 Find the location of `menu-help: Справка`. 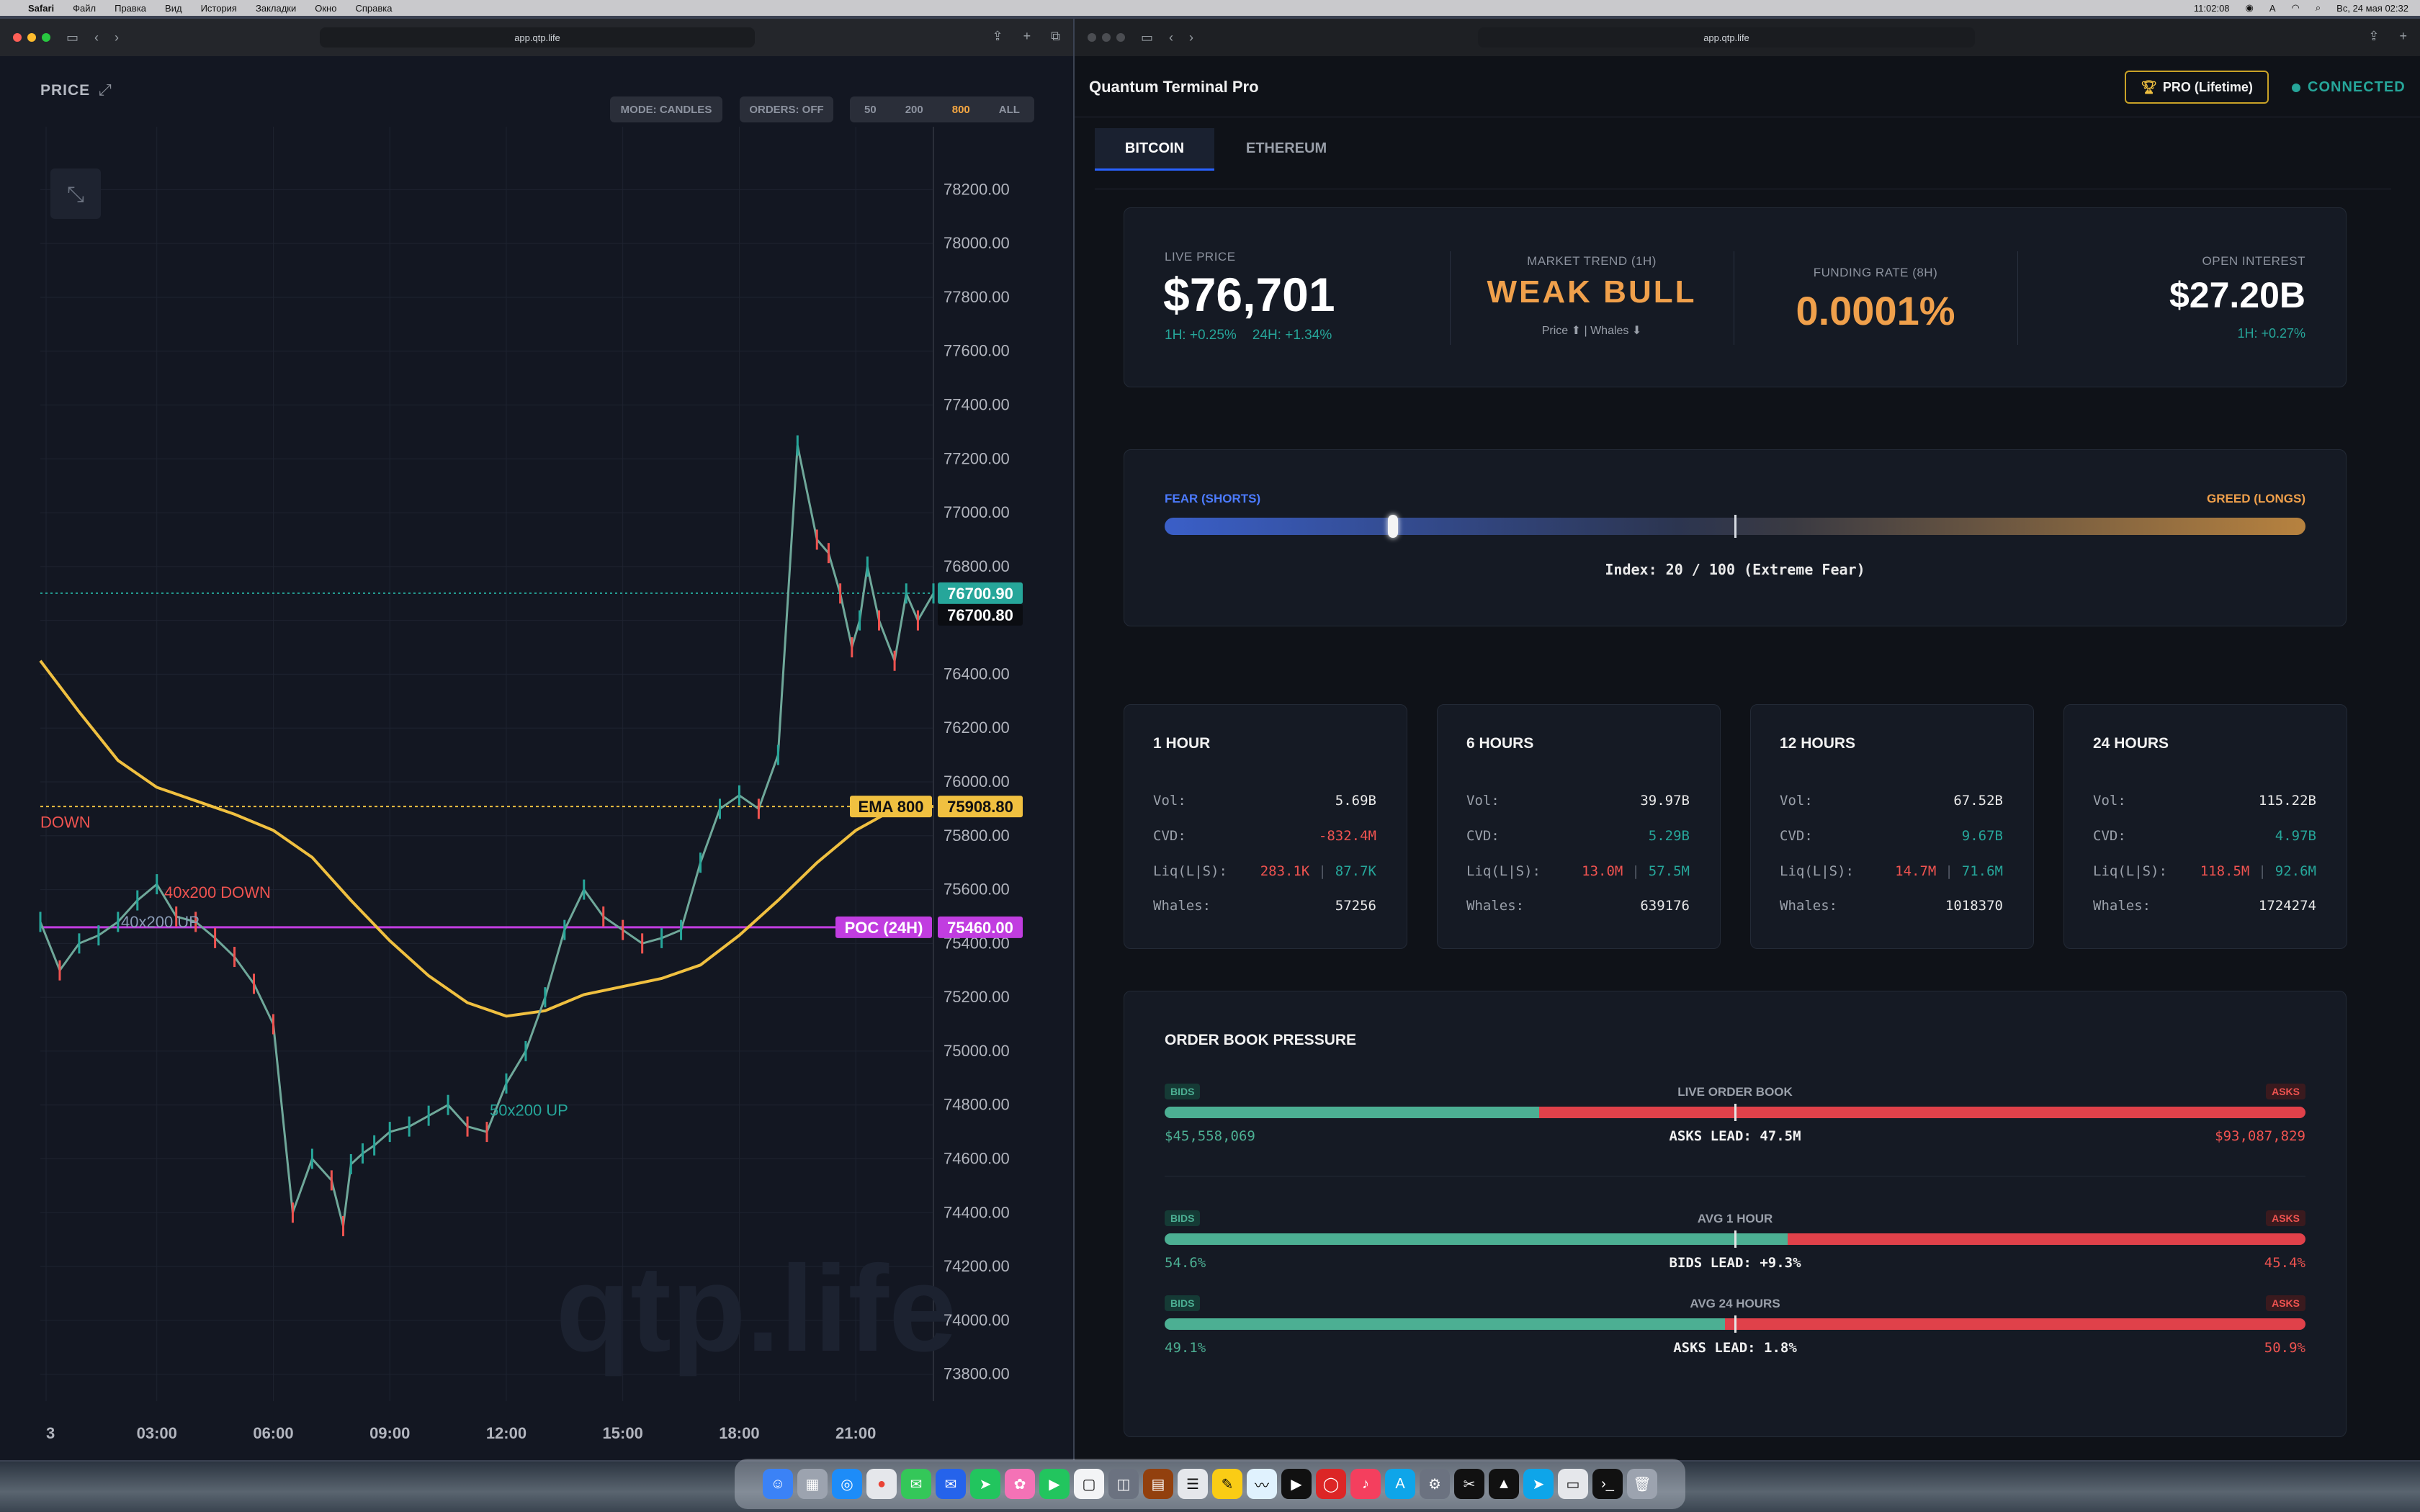

menu-help: Справка is located at coordinates (374, 8).